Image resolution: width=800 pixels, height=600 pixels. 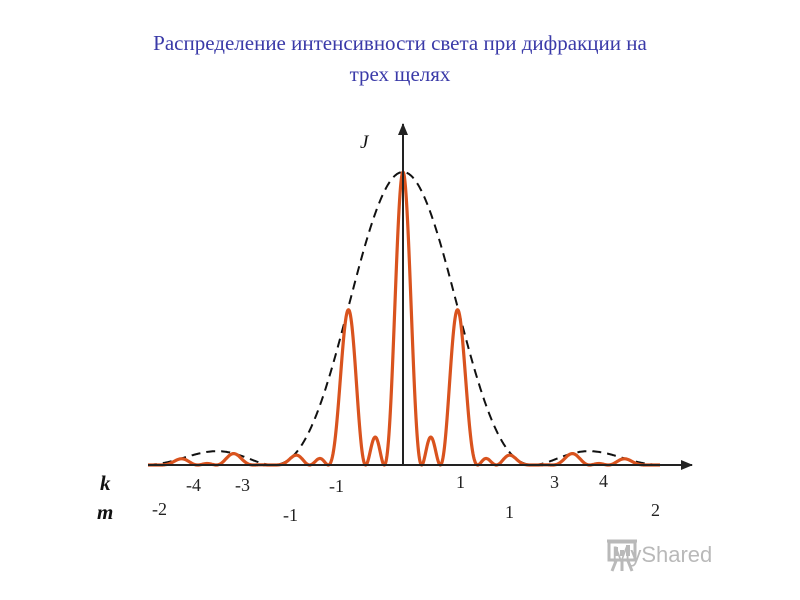 I want to click on m-tick: 1, so click(x=509, y=512).